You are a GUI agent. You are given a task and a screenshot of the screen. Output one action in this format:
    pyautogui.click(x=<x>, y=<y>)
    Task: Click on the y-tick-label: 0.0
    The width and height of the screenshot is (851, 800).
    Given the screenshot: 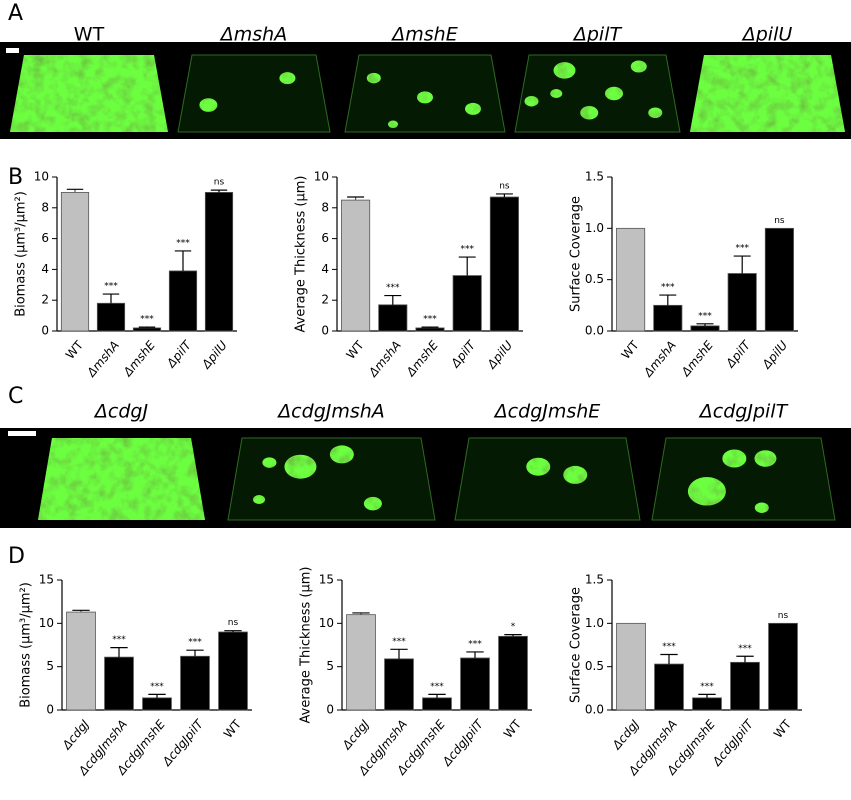 What is the action you would take?
    pyautogui.click(x=594, y=710)
    